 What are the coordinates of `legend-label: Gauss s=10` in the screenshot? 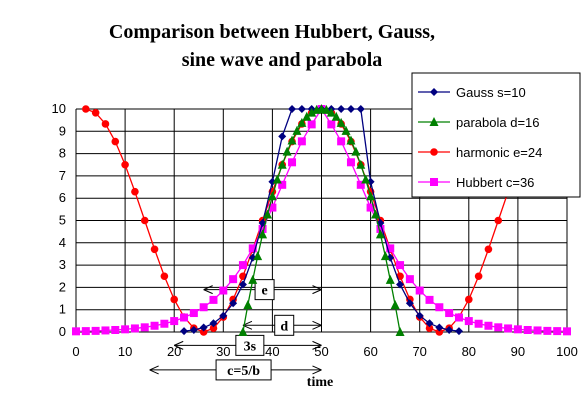 It's located at (491, 92).